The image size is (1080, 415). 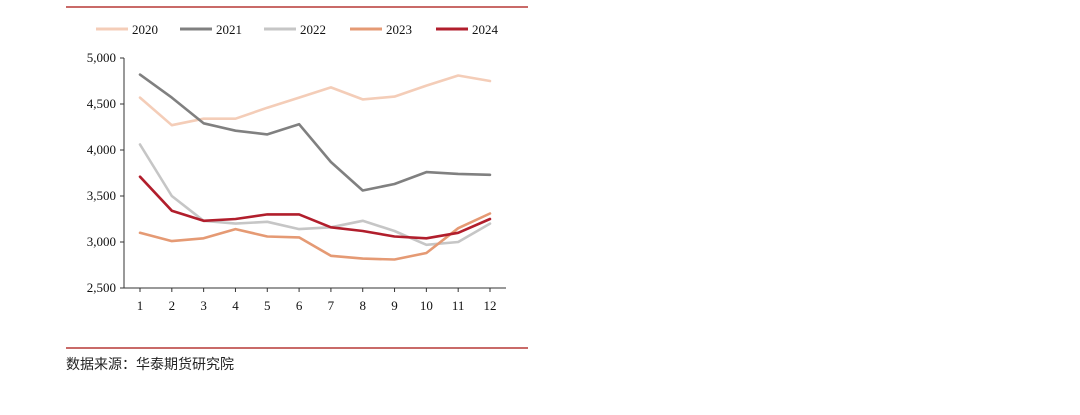 I want to click on legend-label-2020: 2020, so click(x=145, y=29).